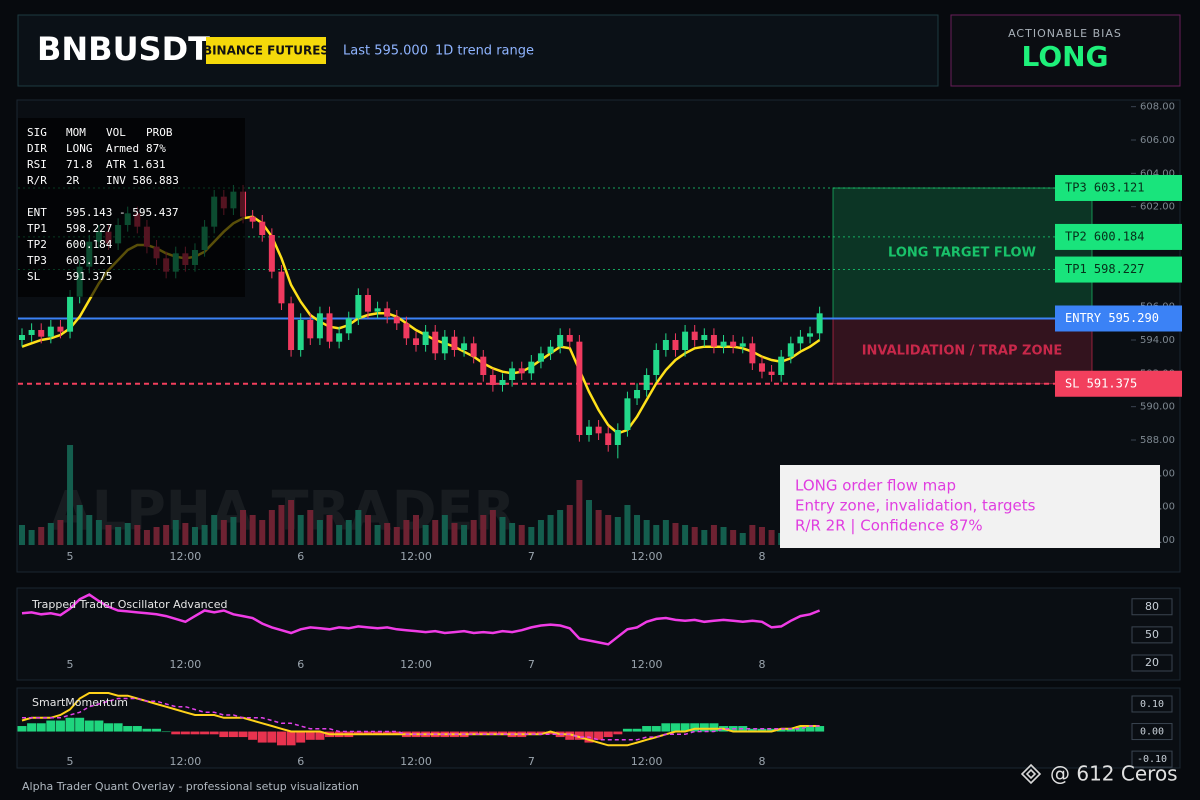 The image size is (1200, 800). Describe the element at coordinates (1065, 50) in the screenshot. I see `bias-box` at that location.